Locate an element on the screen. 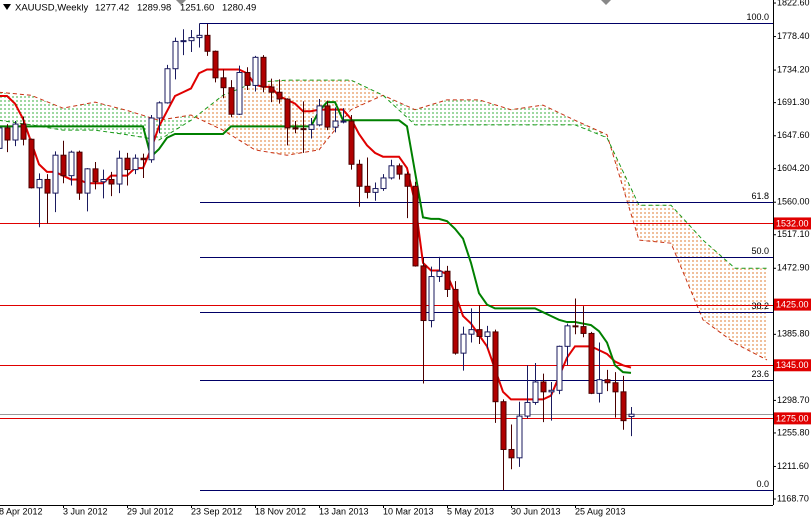 The width and height of the screenshot is (811, 518). x-tick-label: 13 Jan 2013 is located at coordinates (344, 511).